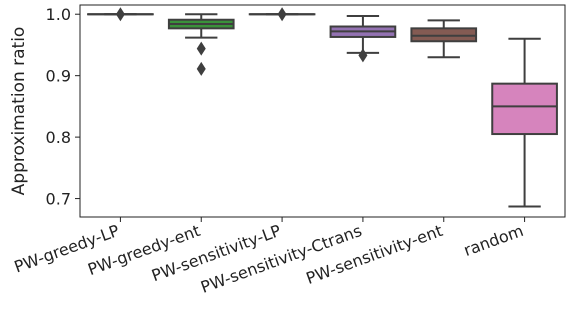 The height and width of the screenshot is (324, 573). What do you see at coordinates (58, 137) in the screenshot?
I see `y-tick-label: 0.8` at bounding box center [58, 137].